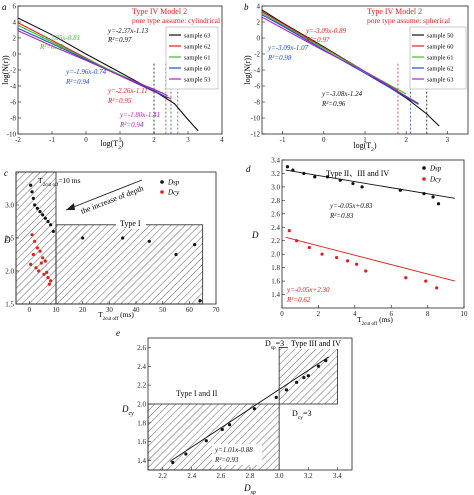 The image size is (474, 495). I want to click on panel-a-ytick-label: -4, so click(13, 87).